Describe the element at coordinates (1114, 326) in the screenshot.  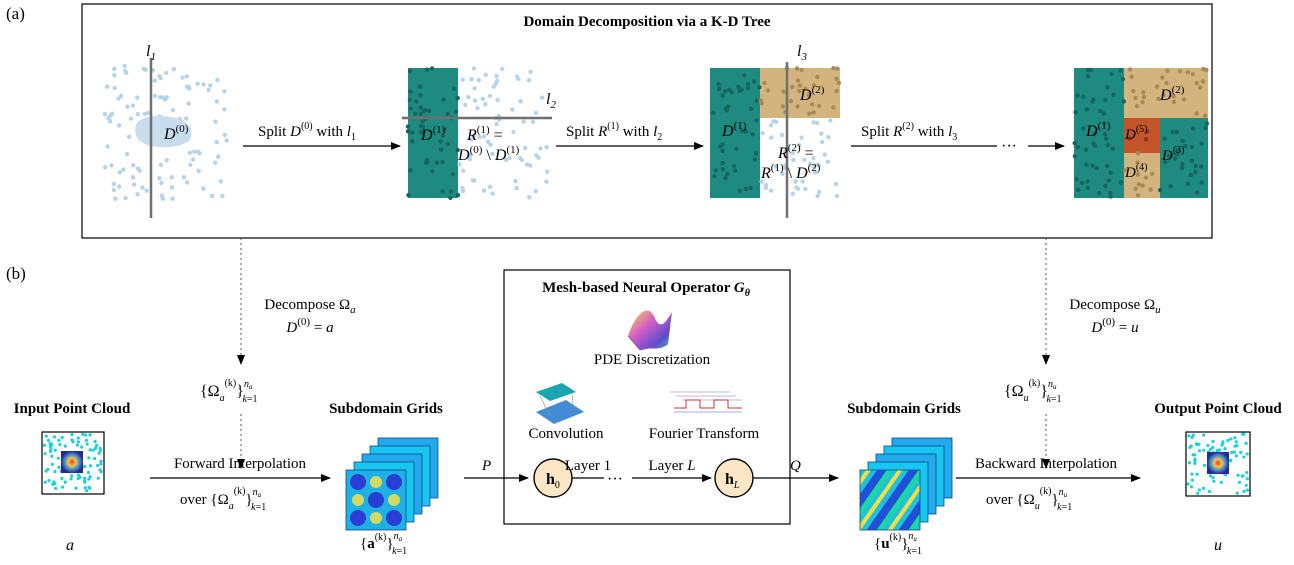
I see `decompose-u-line2: D(0) = u` at that location.